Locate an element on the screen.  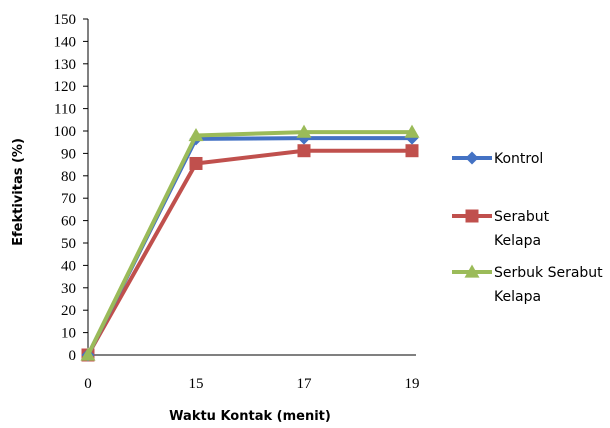
x-tick-label: 0 is located at coordinates (88, 384).